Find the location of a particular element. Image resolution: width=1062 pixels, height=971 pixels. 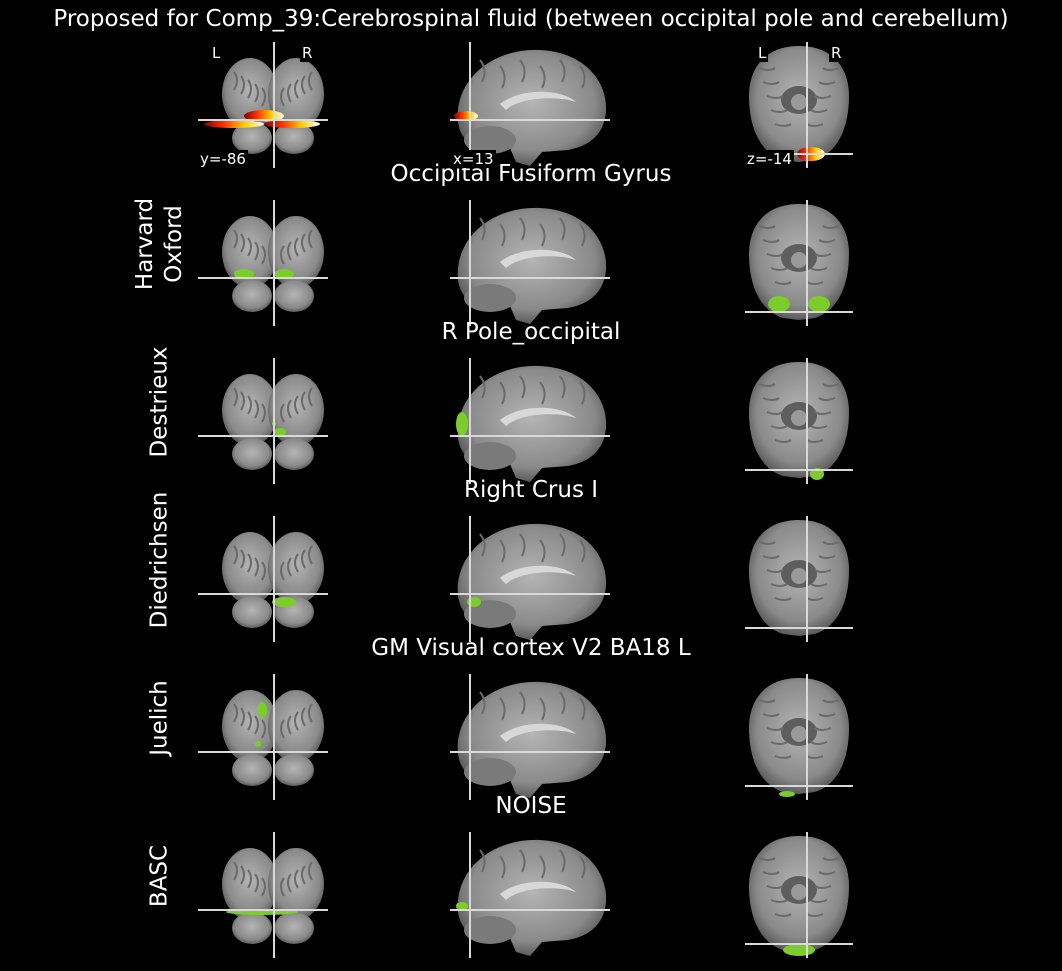

sagittal-coordinate-label: x=13 is located at coordinates (473, 159).